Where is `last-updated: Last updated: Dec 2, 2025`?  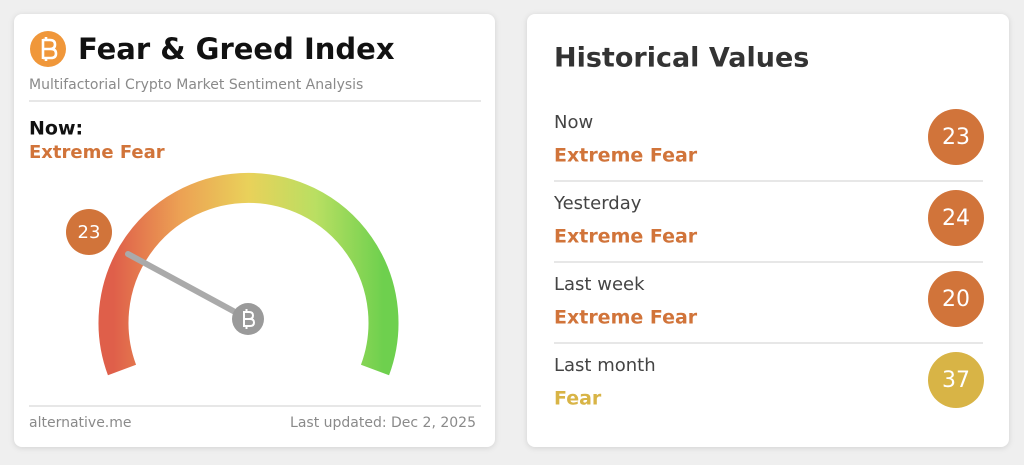
last-updated: Last updated: Dec 2, 2025 is located at coordinates (383, 423).